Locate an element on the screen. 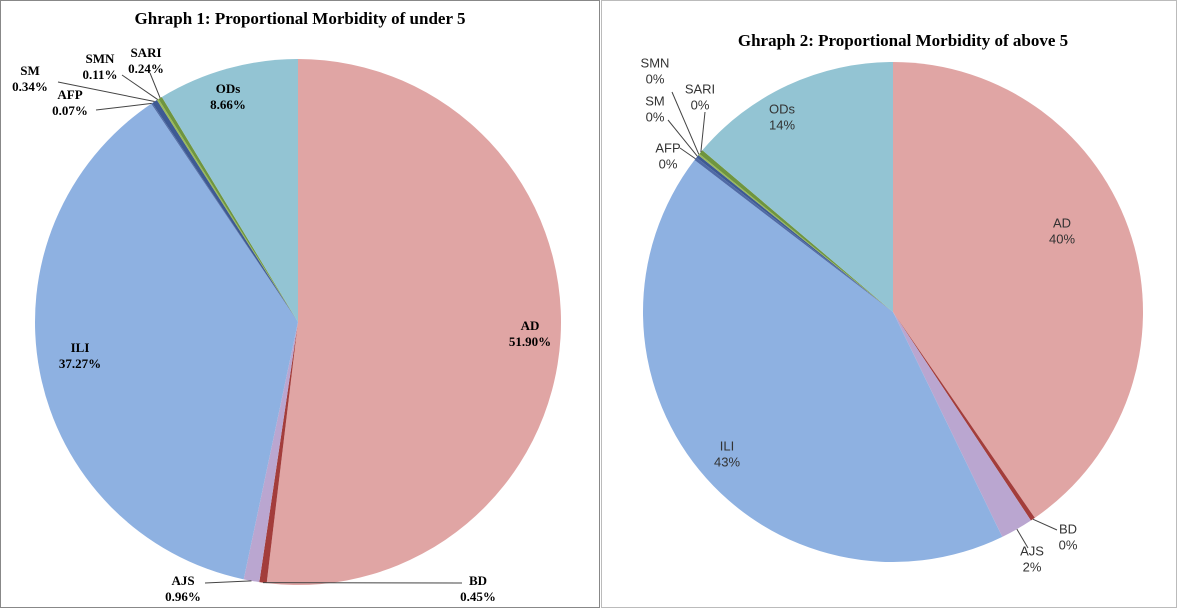 The image size is (1178, 609). slice-value-label: 37.27% is located at coordinates (80, 363).